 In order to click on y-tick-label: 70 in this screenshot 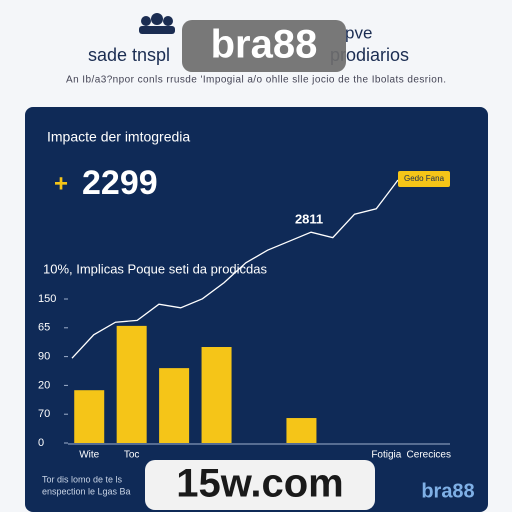, I will do `click(44, 414)`.